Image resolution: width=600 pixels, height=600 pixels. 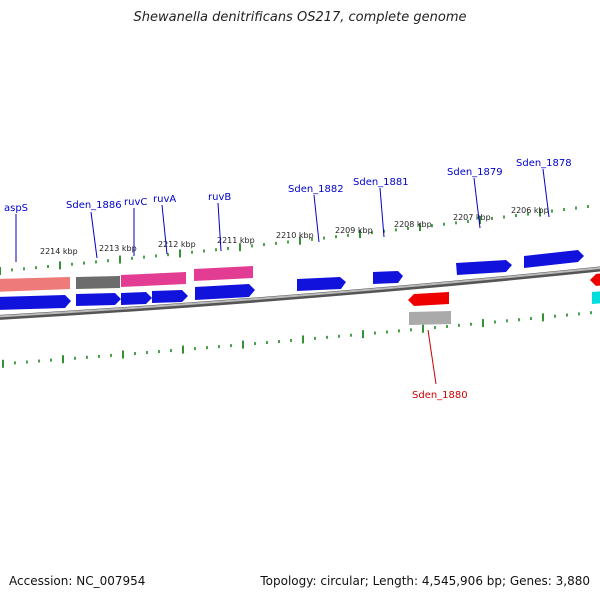 I want to click on gene-block-asps, so click(x=35, y=284).